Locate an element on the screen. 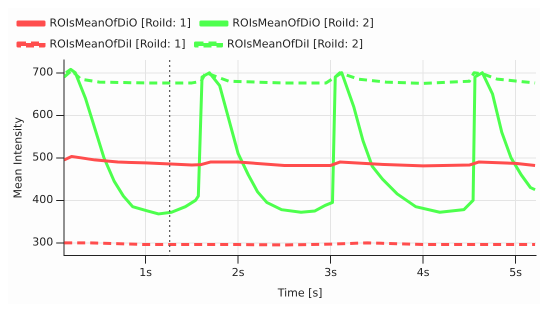 The image size is (548, 312). x-axis-title: Time [s] is located at coordinates (299, 293).